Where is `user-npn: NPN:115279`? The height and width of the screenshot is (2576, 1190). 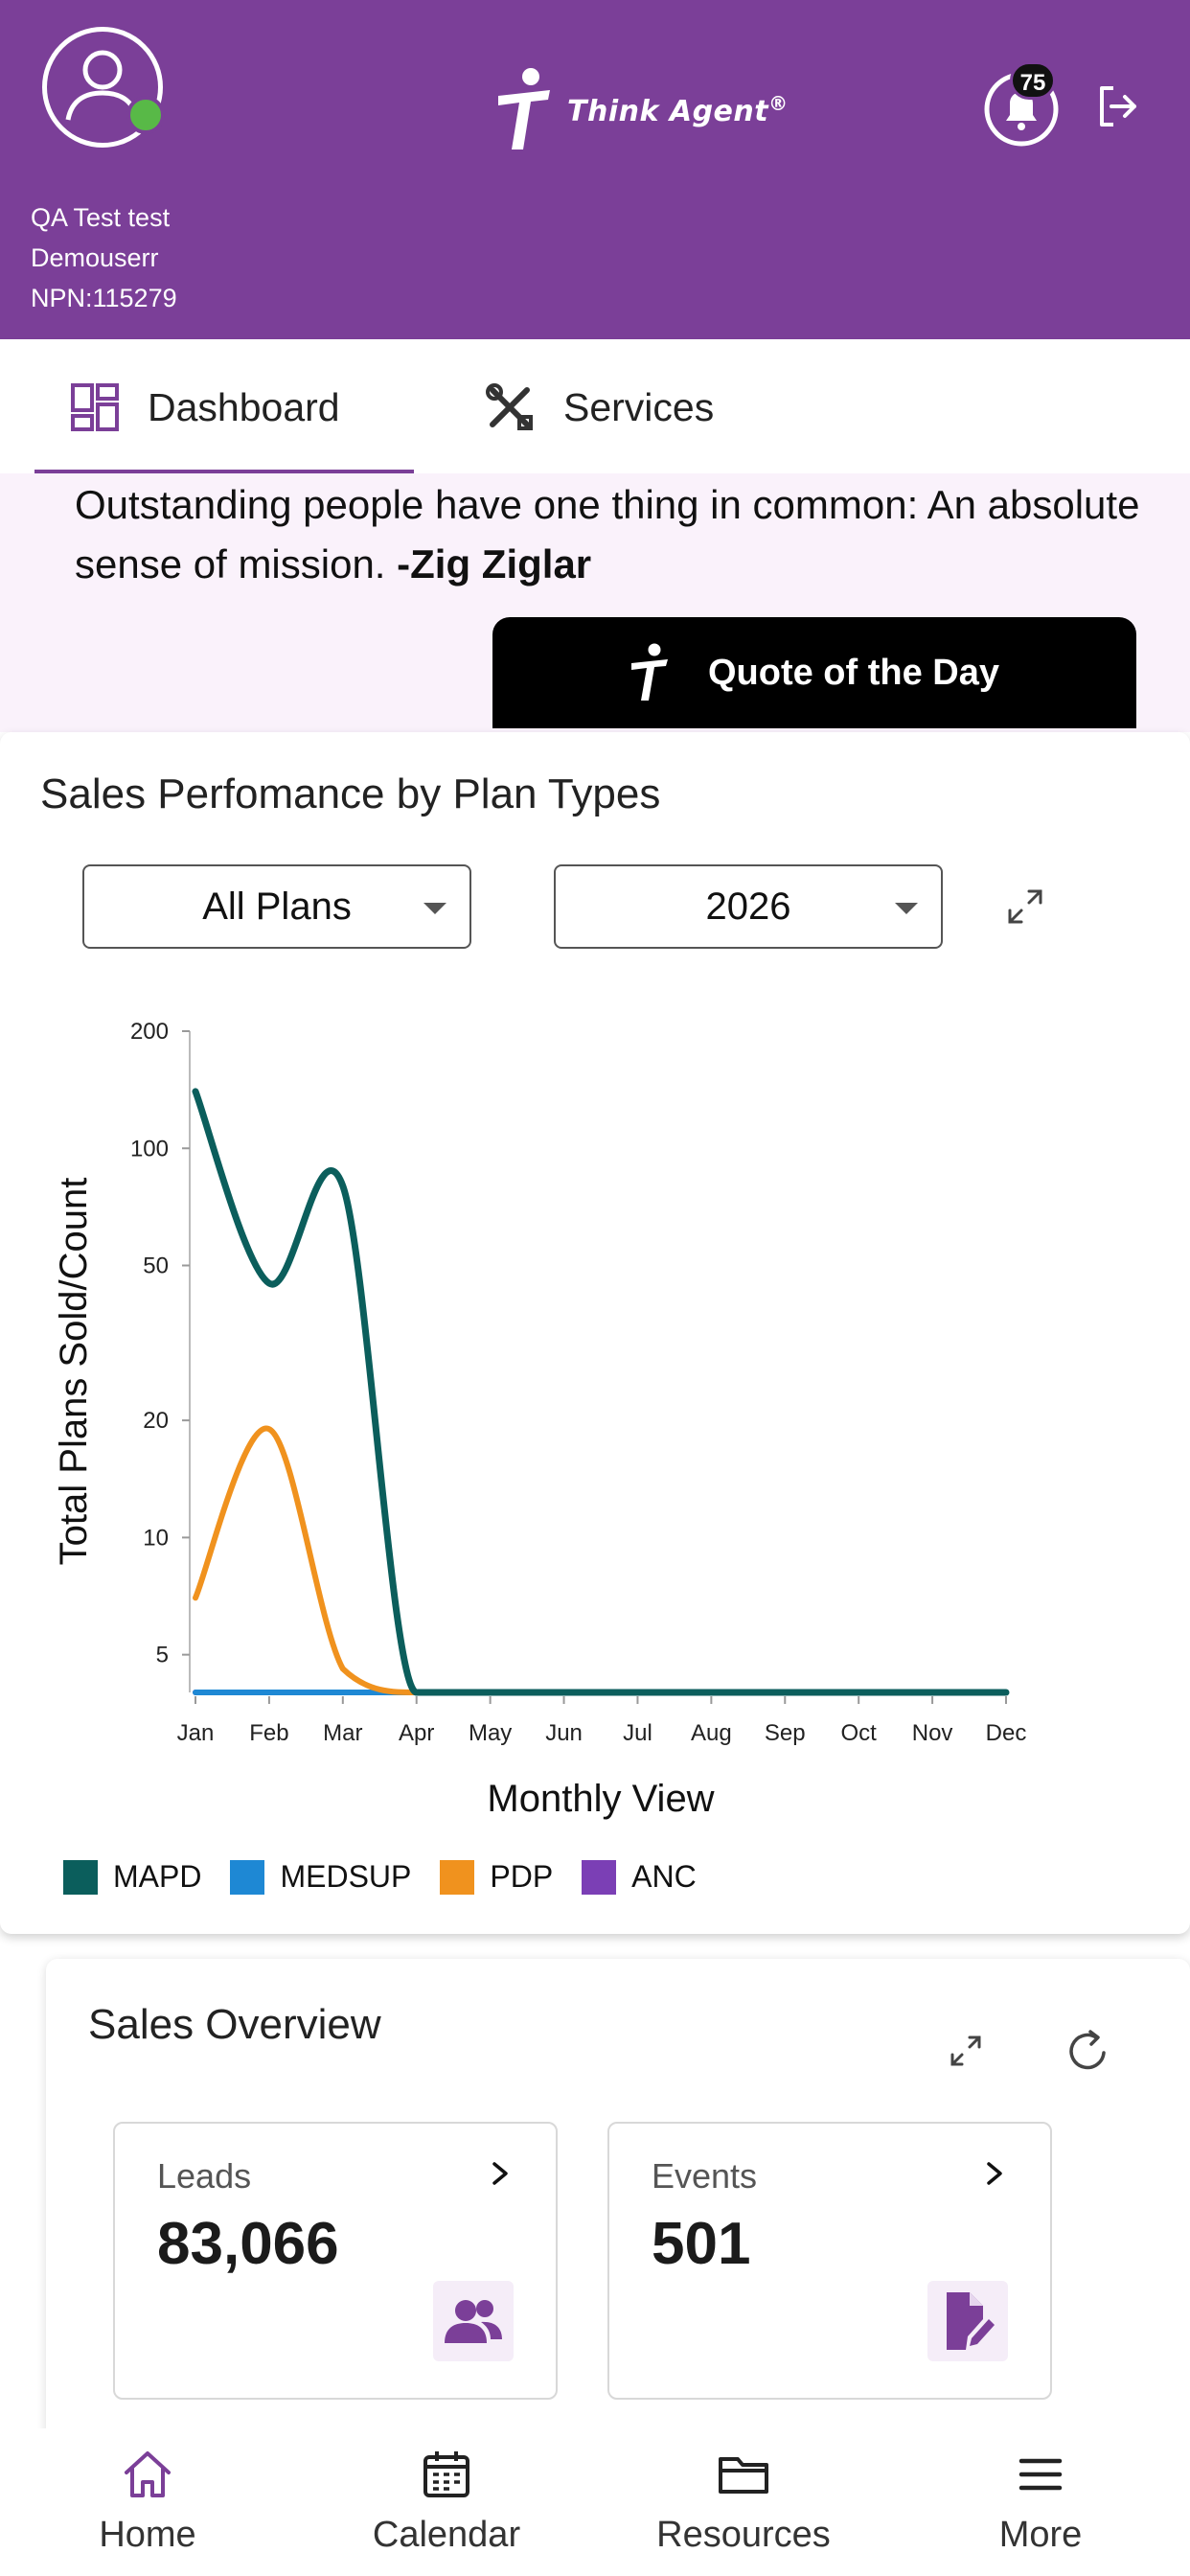 user-npn: NPN:115279 is located at coordinates (104, 298).